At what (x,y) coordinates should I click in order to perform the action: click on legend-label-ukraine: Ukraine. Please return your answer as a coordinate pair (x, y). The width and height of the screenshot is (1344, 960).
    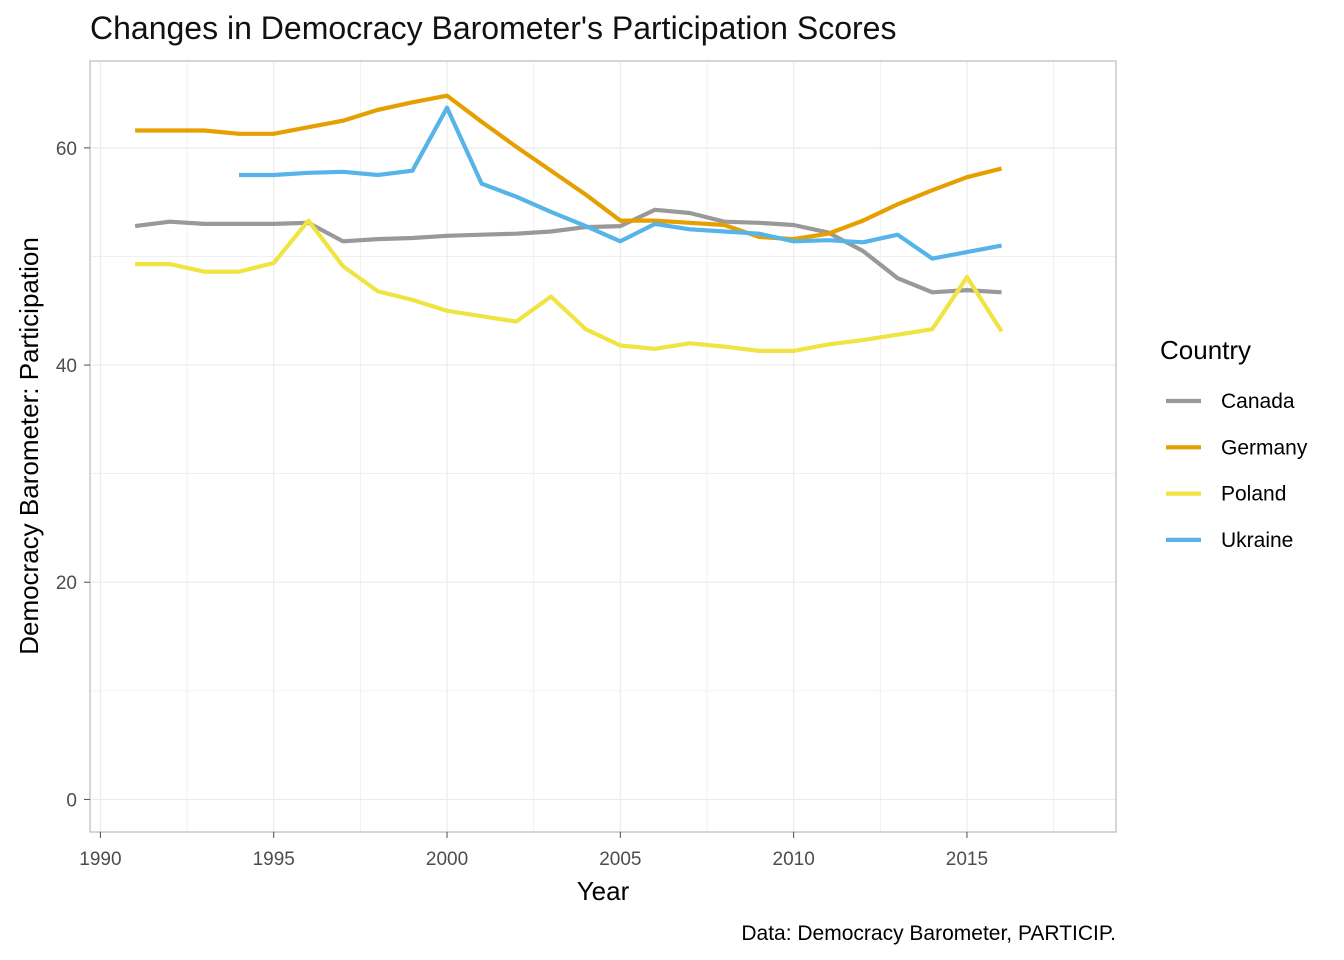
    Looking at the image, I should click on (1257, 540).